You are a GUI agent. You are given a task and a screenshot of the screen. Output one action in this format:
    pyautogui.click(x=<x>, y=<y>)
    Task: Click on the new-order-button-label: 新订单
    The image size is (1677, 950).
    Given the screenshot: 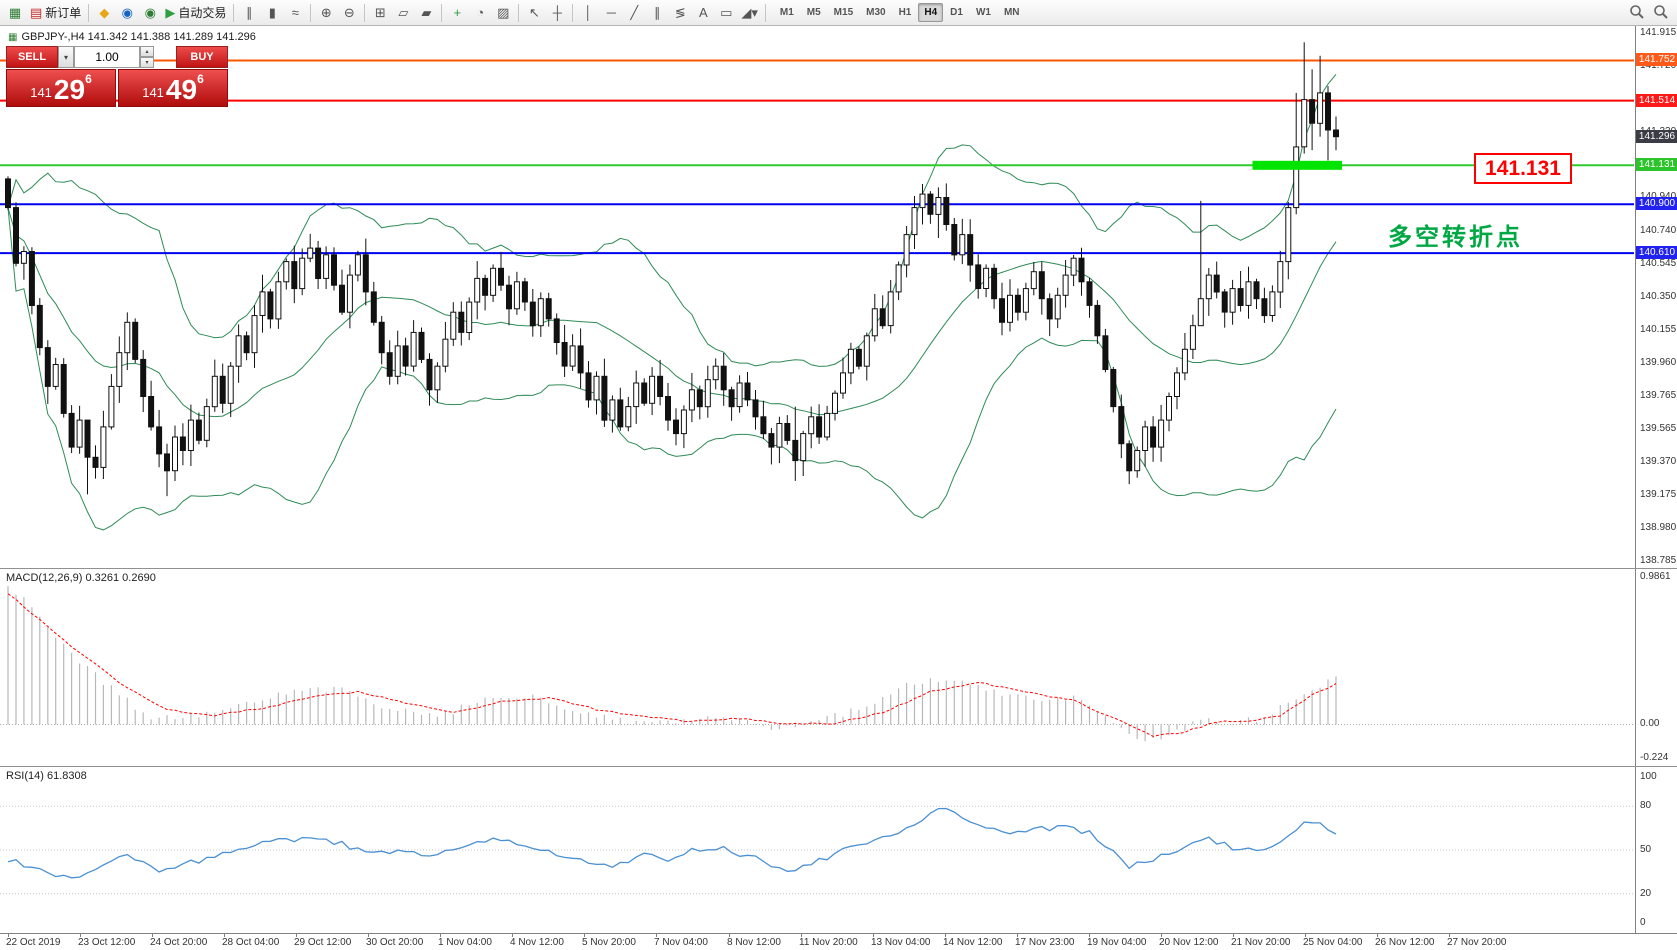 What is the action you would take?
    pyautogui.click(x=63, y=13)
    